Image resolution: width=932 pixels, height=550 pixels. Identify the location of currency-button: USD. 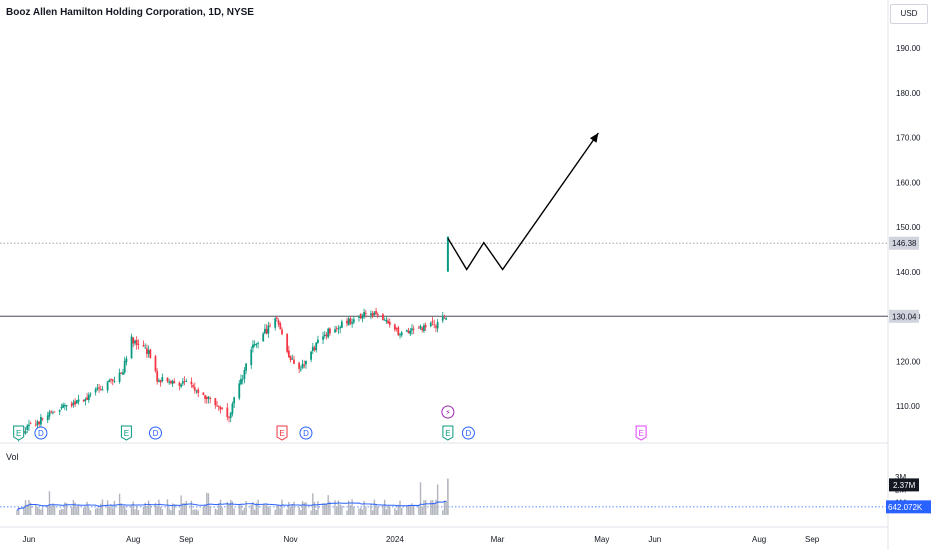
(909, 14).